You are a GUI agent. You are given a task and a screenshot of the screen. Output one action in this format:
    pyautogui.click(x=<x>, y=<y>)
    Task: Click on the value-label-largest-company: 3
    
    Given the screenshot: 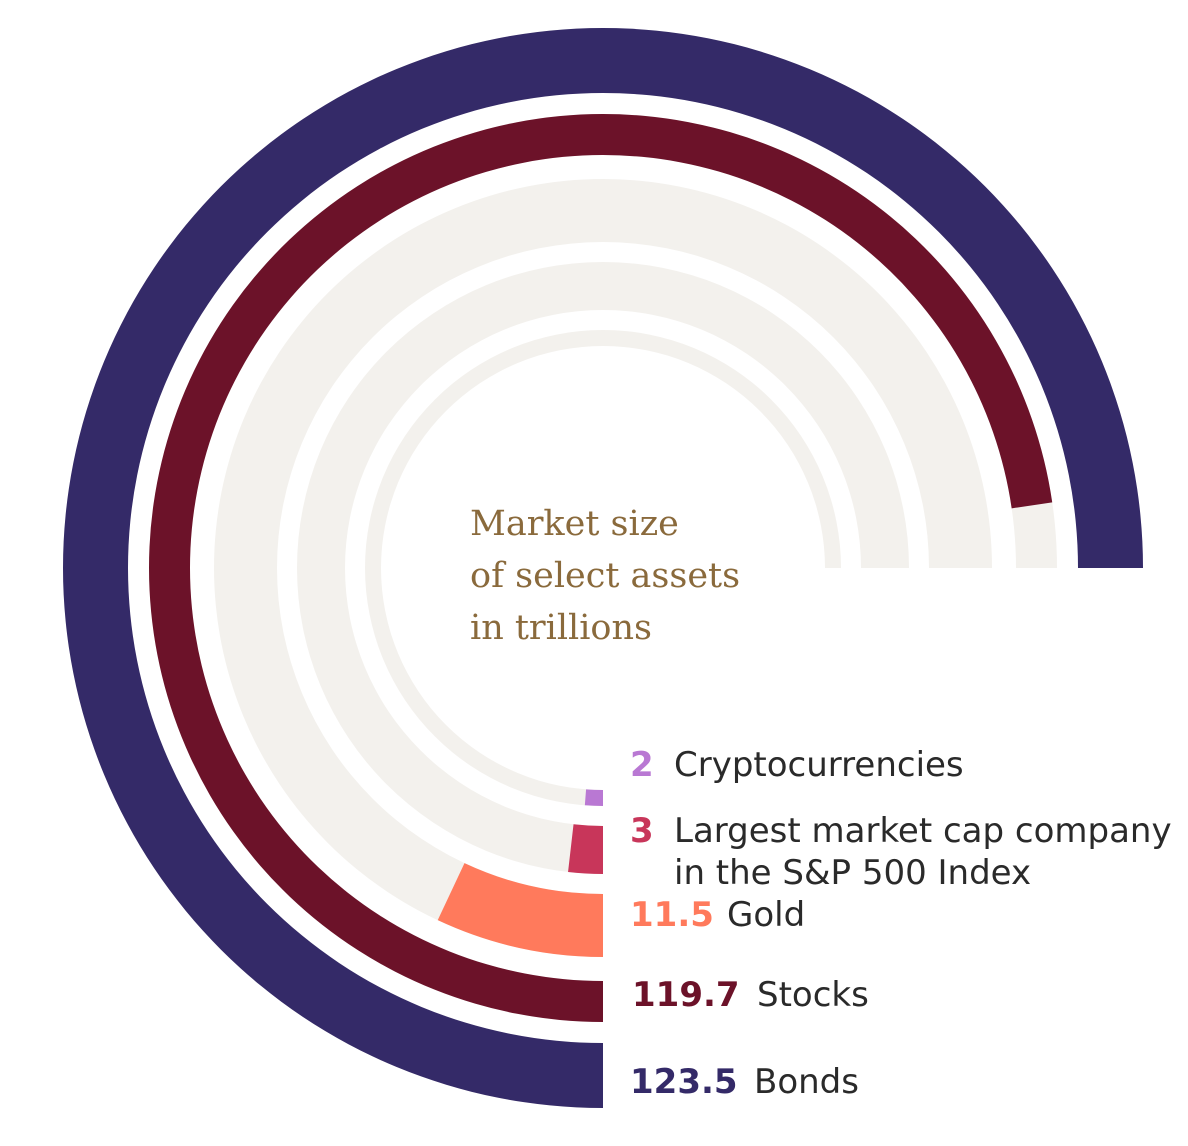 What is the action you would take?
    pyautogui.click(x=642, y=831)
    